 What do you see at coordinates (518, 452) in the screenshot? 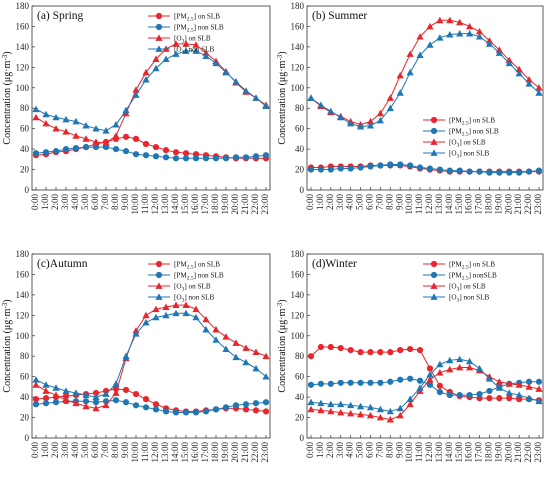
I see `x-tick-label: 21:00` at bounding box center [518, 452].